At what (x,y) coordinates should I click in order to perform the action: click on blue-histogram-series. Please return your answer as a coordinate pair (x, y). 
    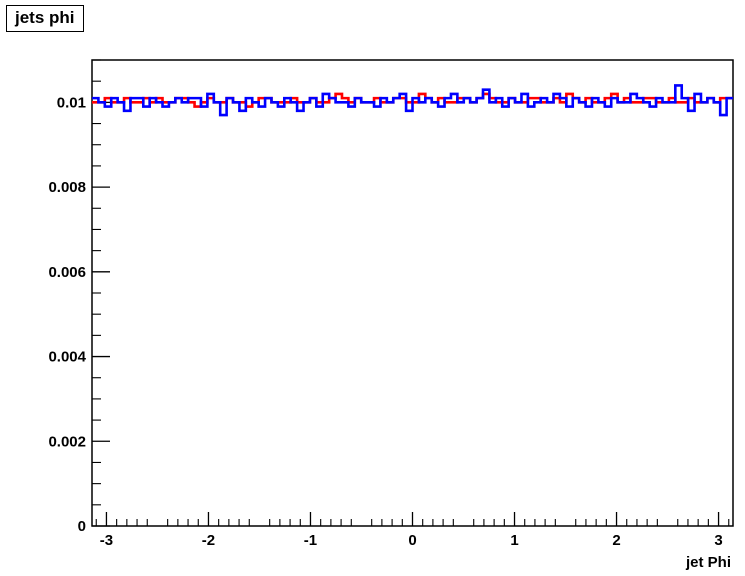
    Looking at the image, I should click on (412, 100).